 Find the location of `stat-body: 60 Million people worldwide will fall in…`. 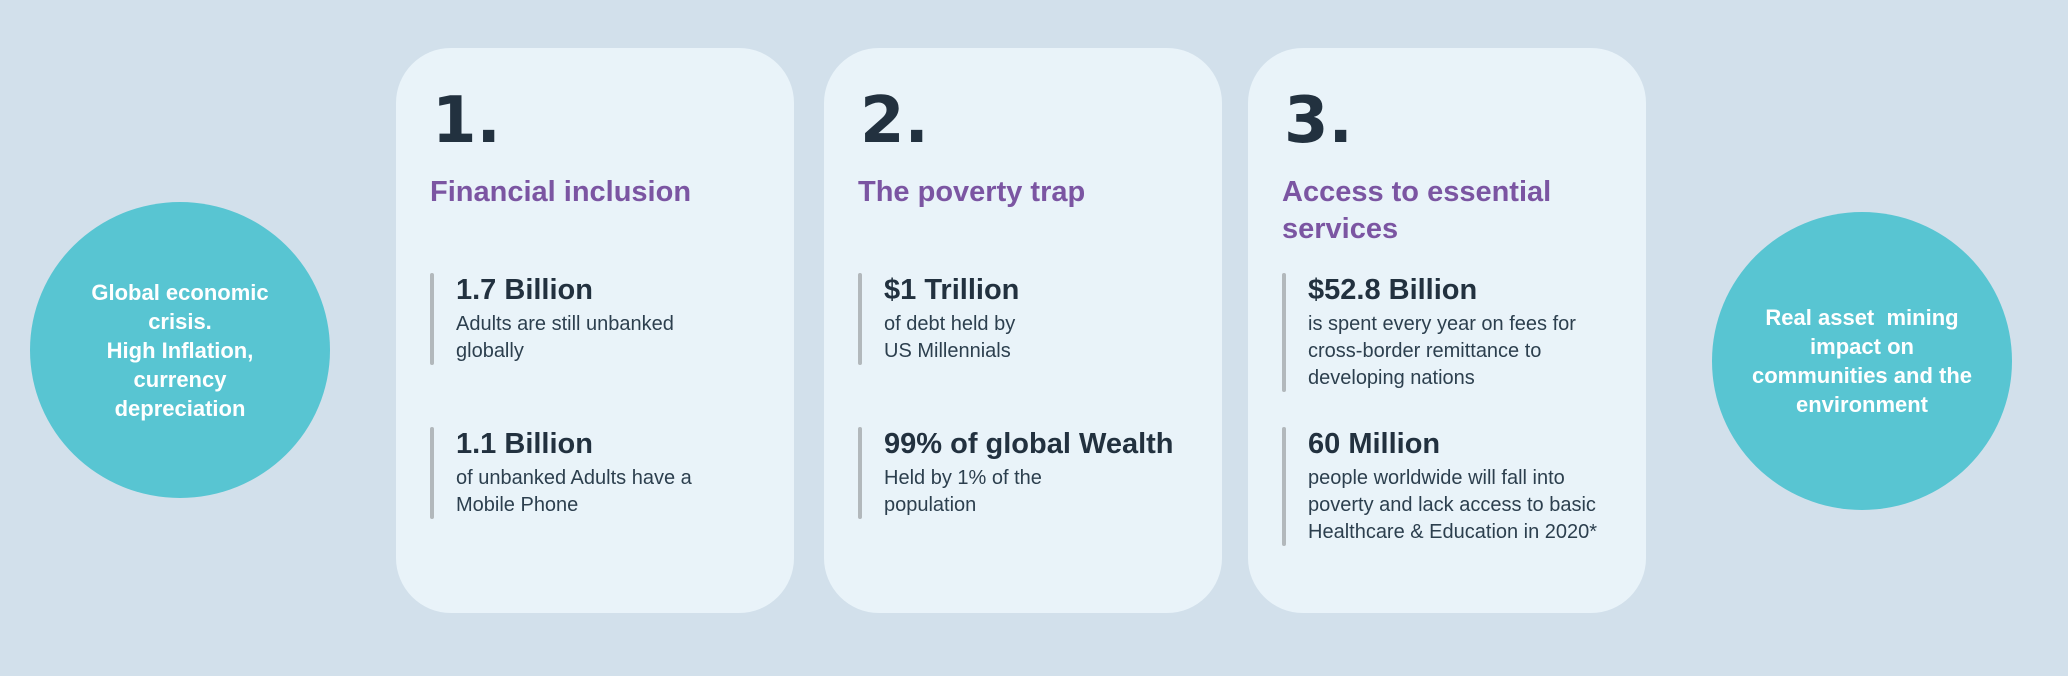

stat-body: 60 Million people worldwide will fall in… is located at coordinates (1452, 486).